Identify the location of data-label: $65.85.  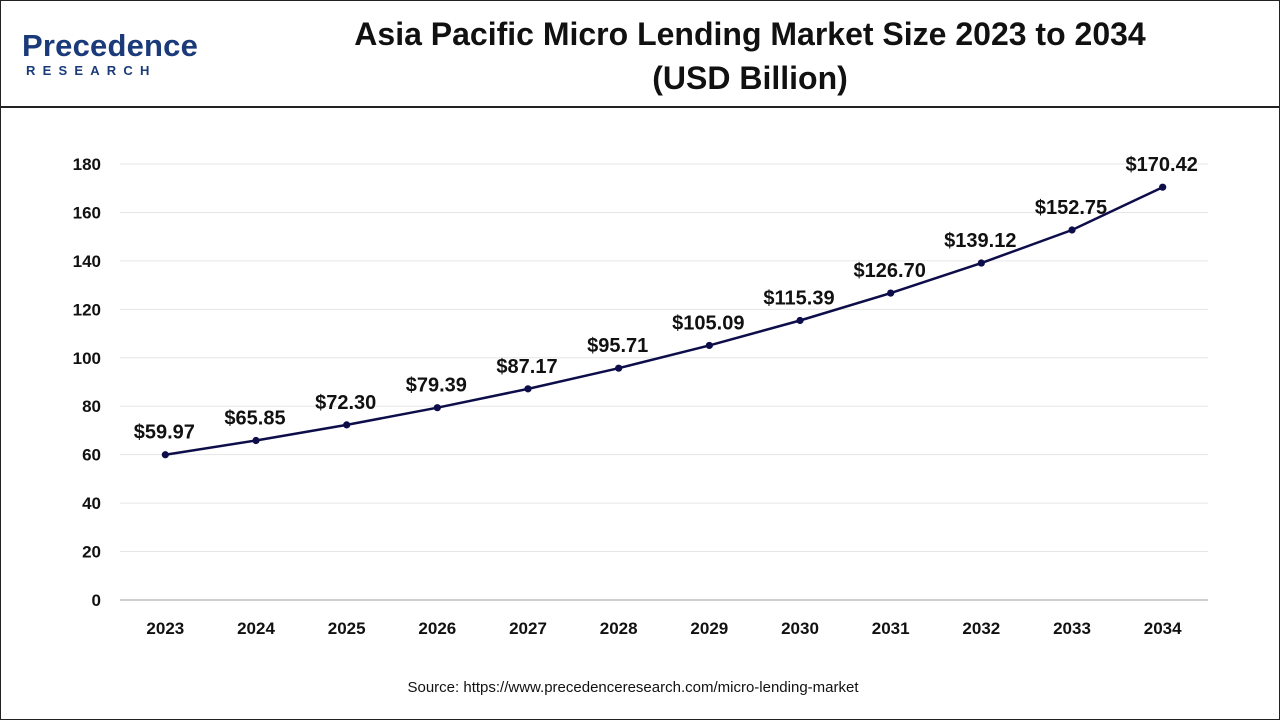
(254, 418).